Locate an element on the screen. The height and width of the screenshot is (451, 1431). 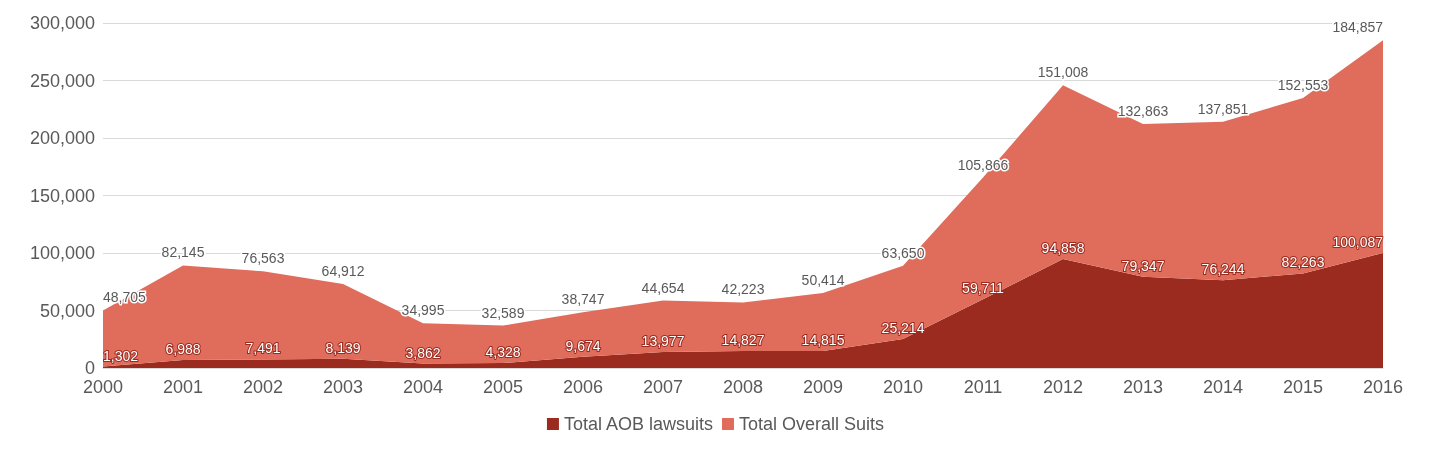
x-tick-label: 2006 is located at coordinates (583, 387).